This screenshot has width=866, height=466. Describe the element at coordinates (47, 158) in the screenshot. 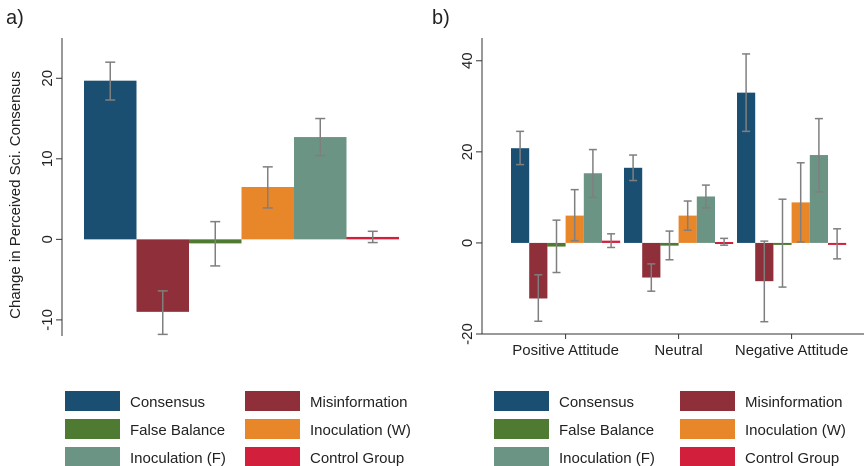

I see `panel-a-y-tick-label: 10` at that location.